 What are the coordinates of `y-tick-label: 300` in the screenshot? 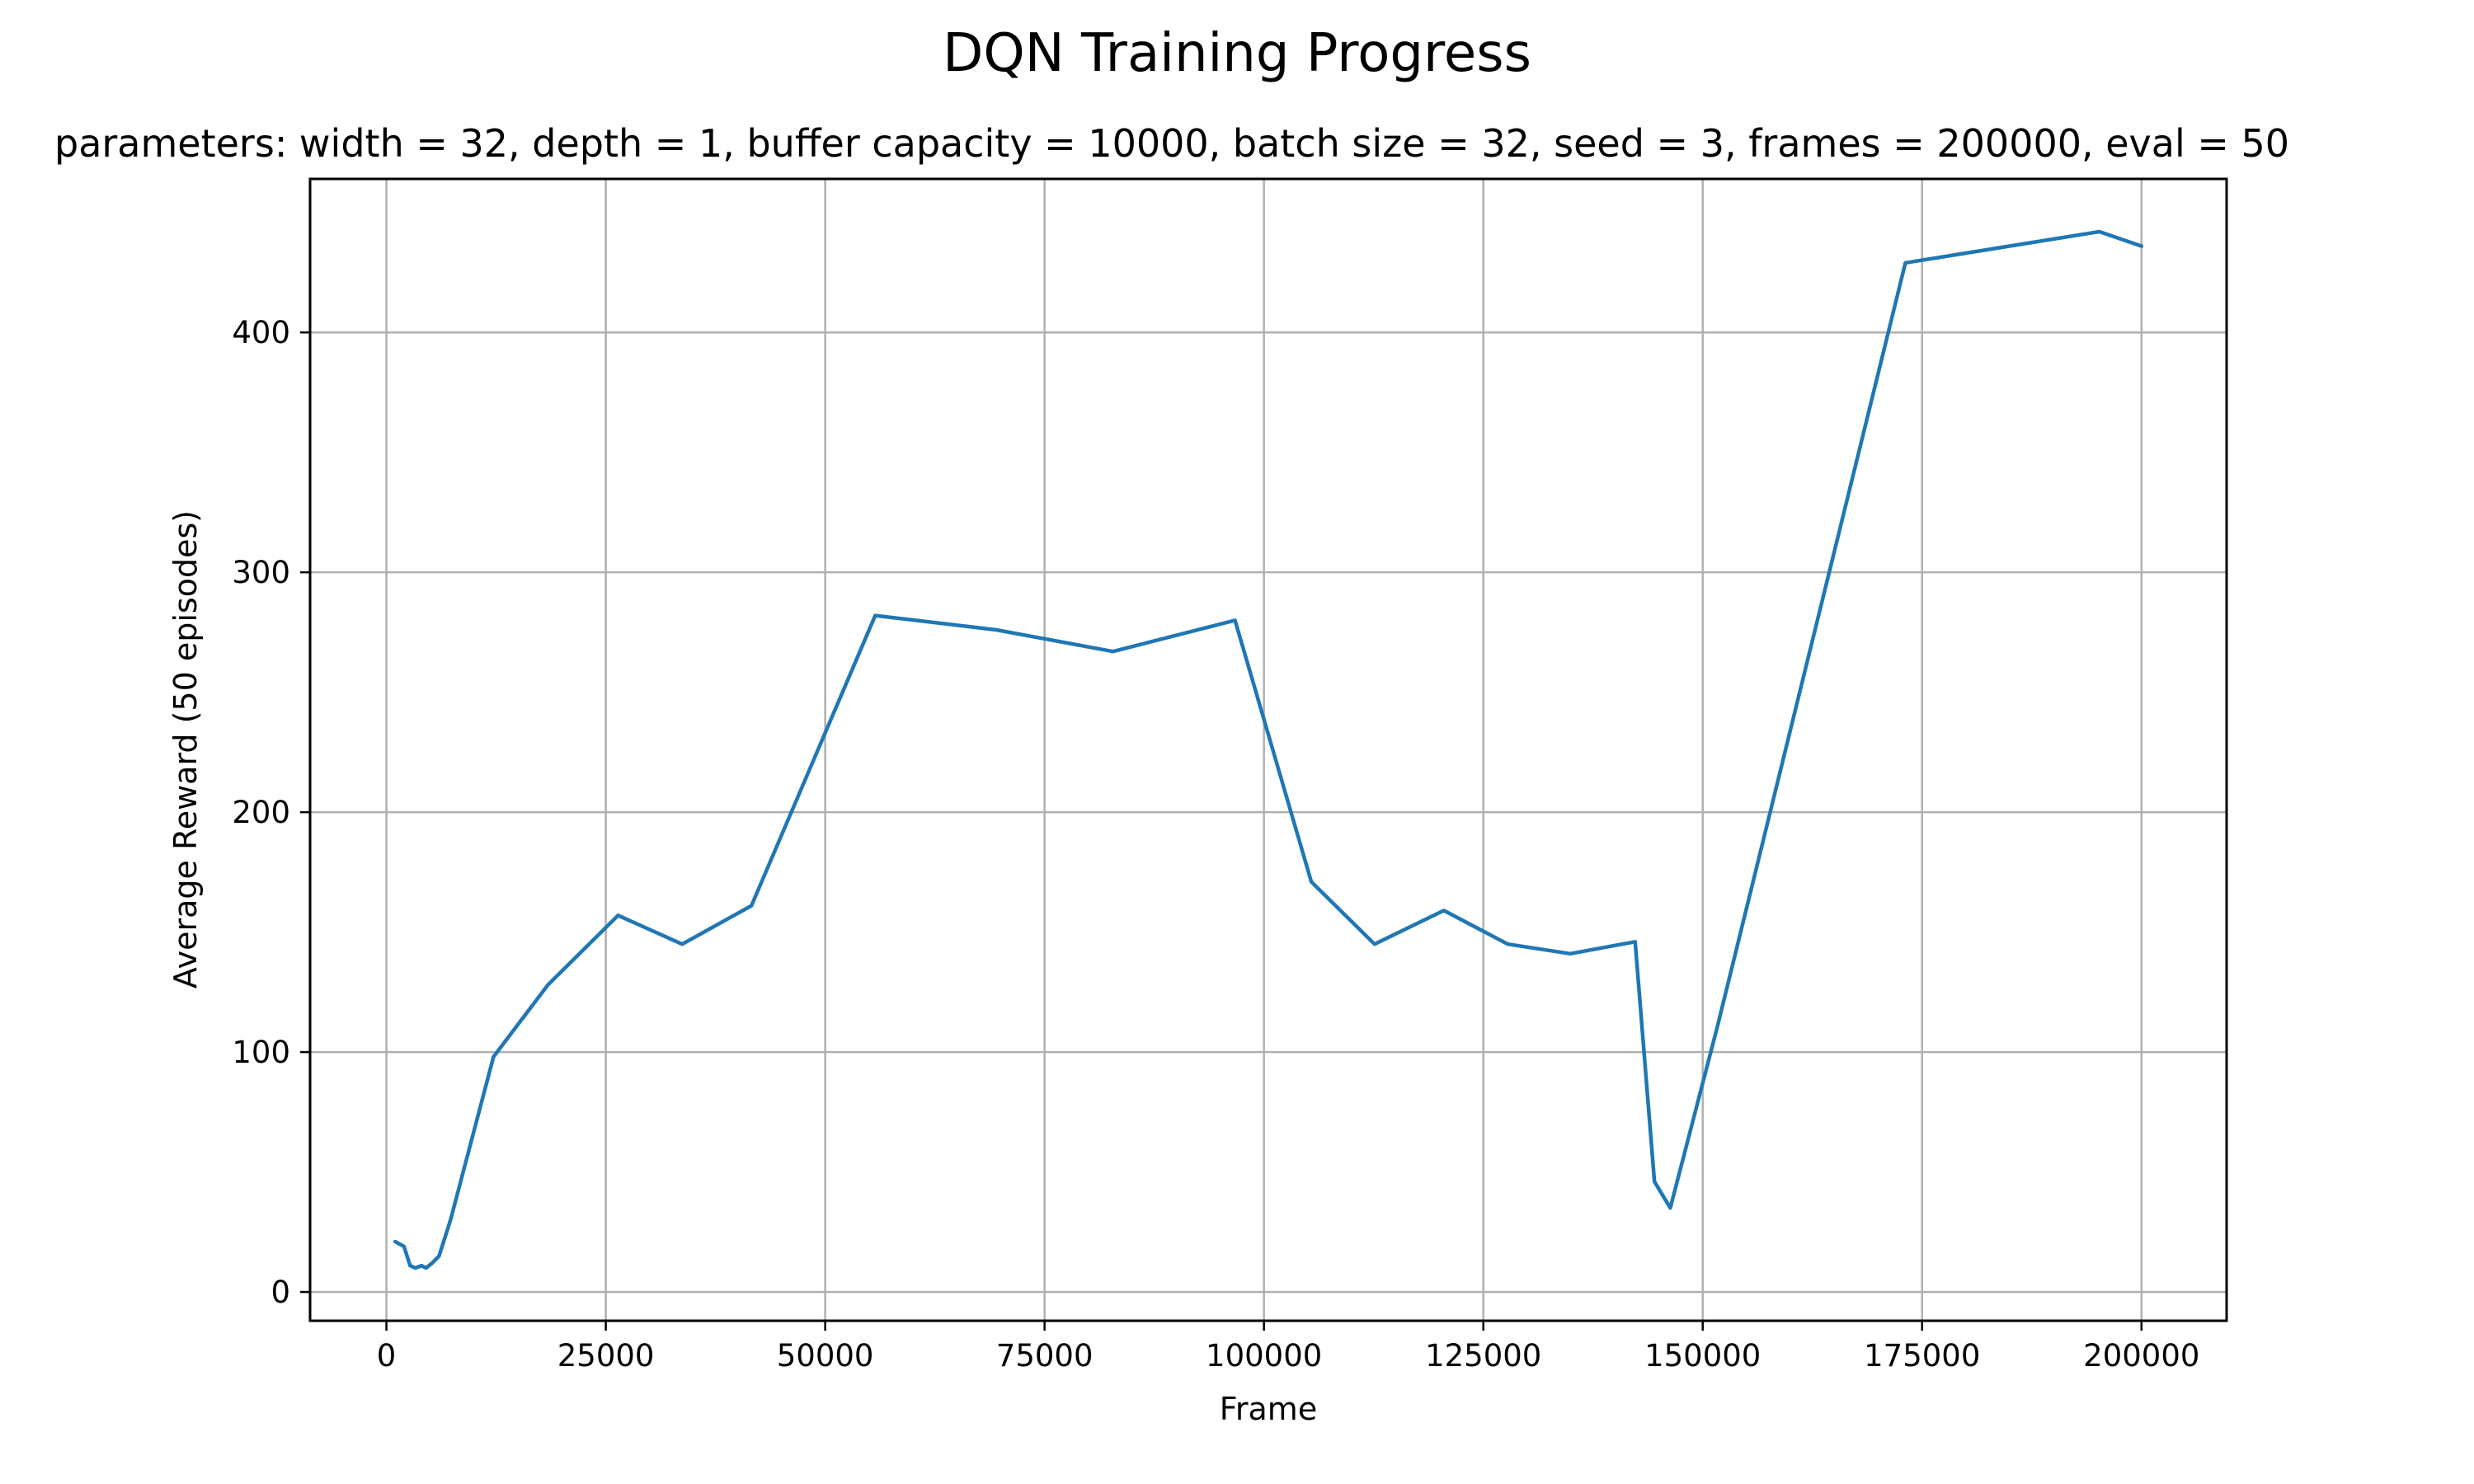 It's located at (261, 572).